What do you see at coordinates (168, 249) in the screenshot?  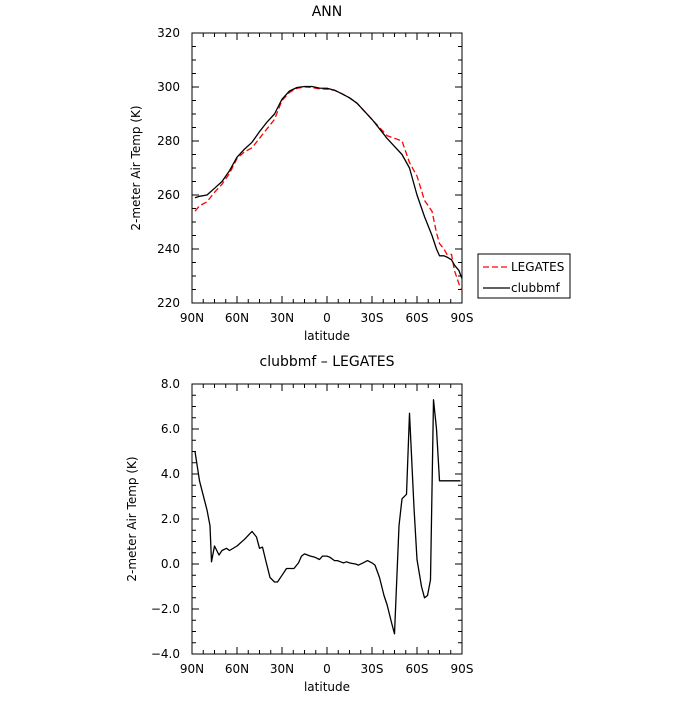 I see `y-tick-label: 240` at bounding box center [168, 249].